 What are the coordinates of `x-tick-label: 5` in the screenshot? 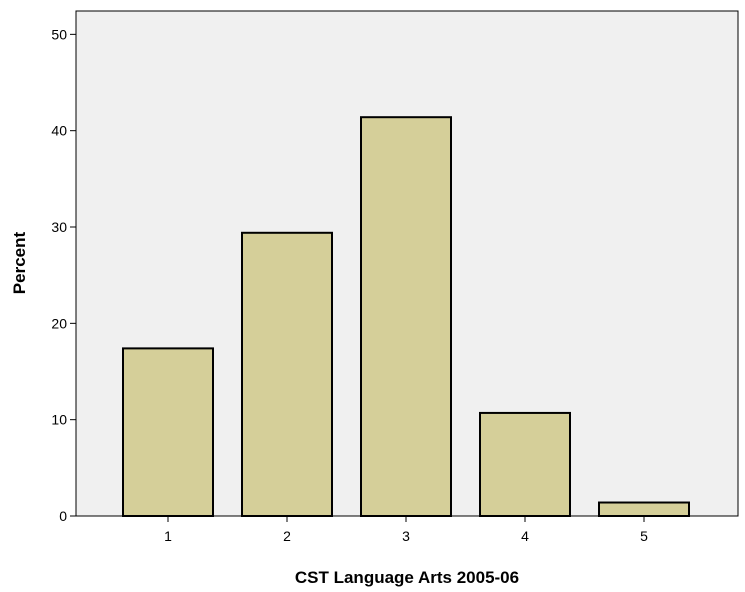 It's located at (644, 536).